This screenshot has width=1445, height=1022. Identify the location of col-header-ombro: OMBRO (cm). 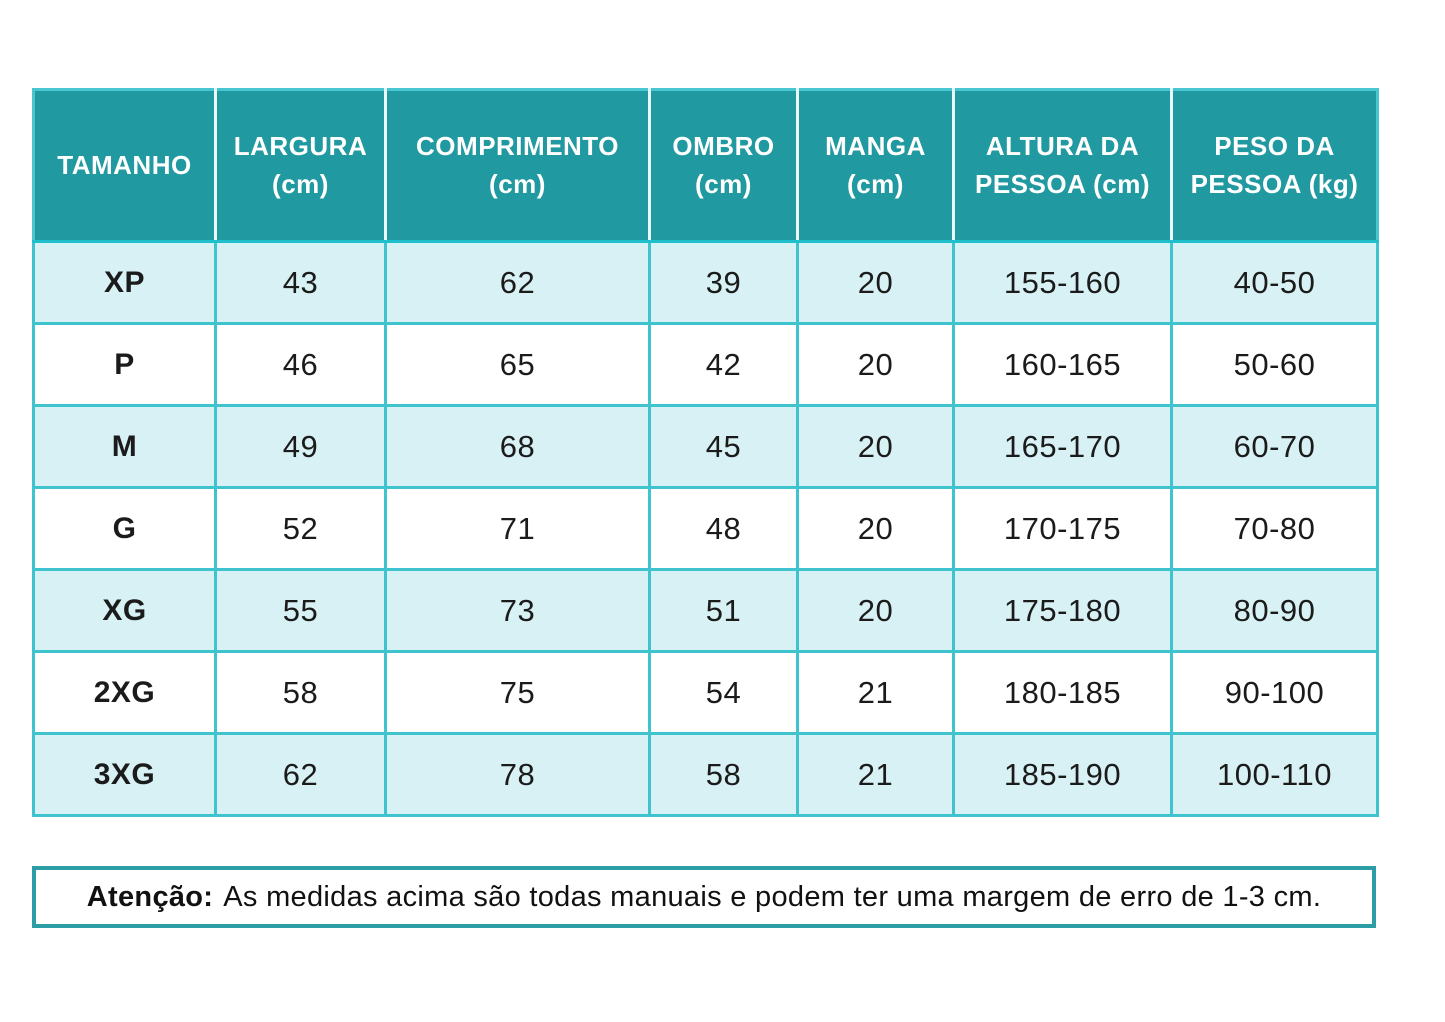
(723, 166).